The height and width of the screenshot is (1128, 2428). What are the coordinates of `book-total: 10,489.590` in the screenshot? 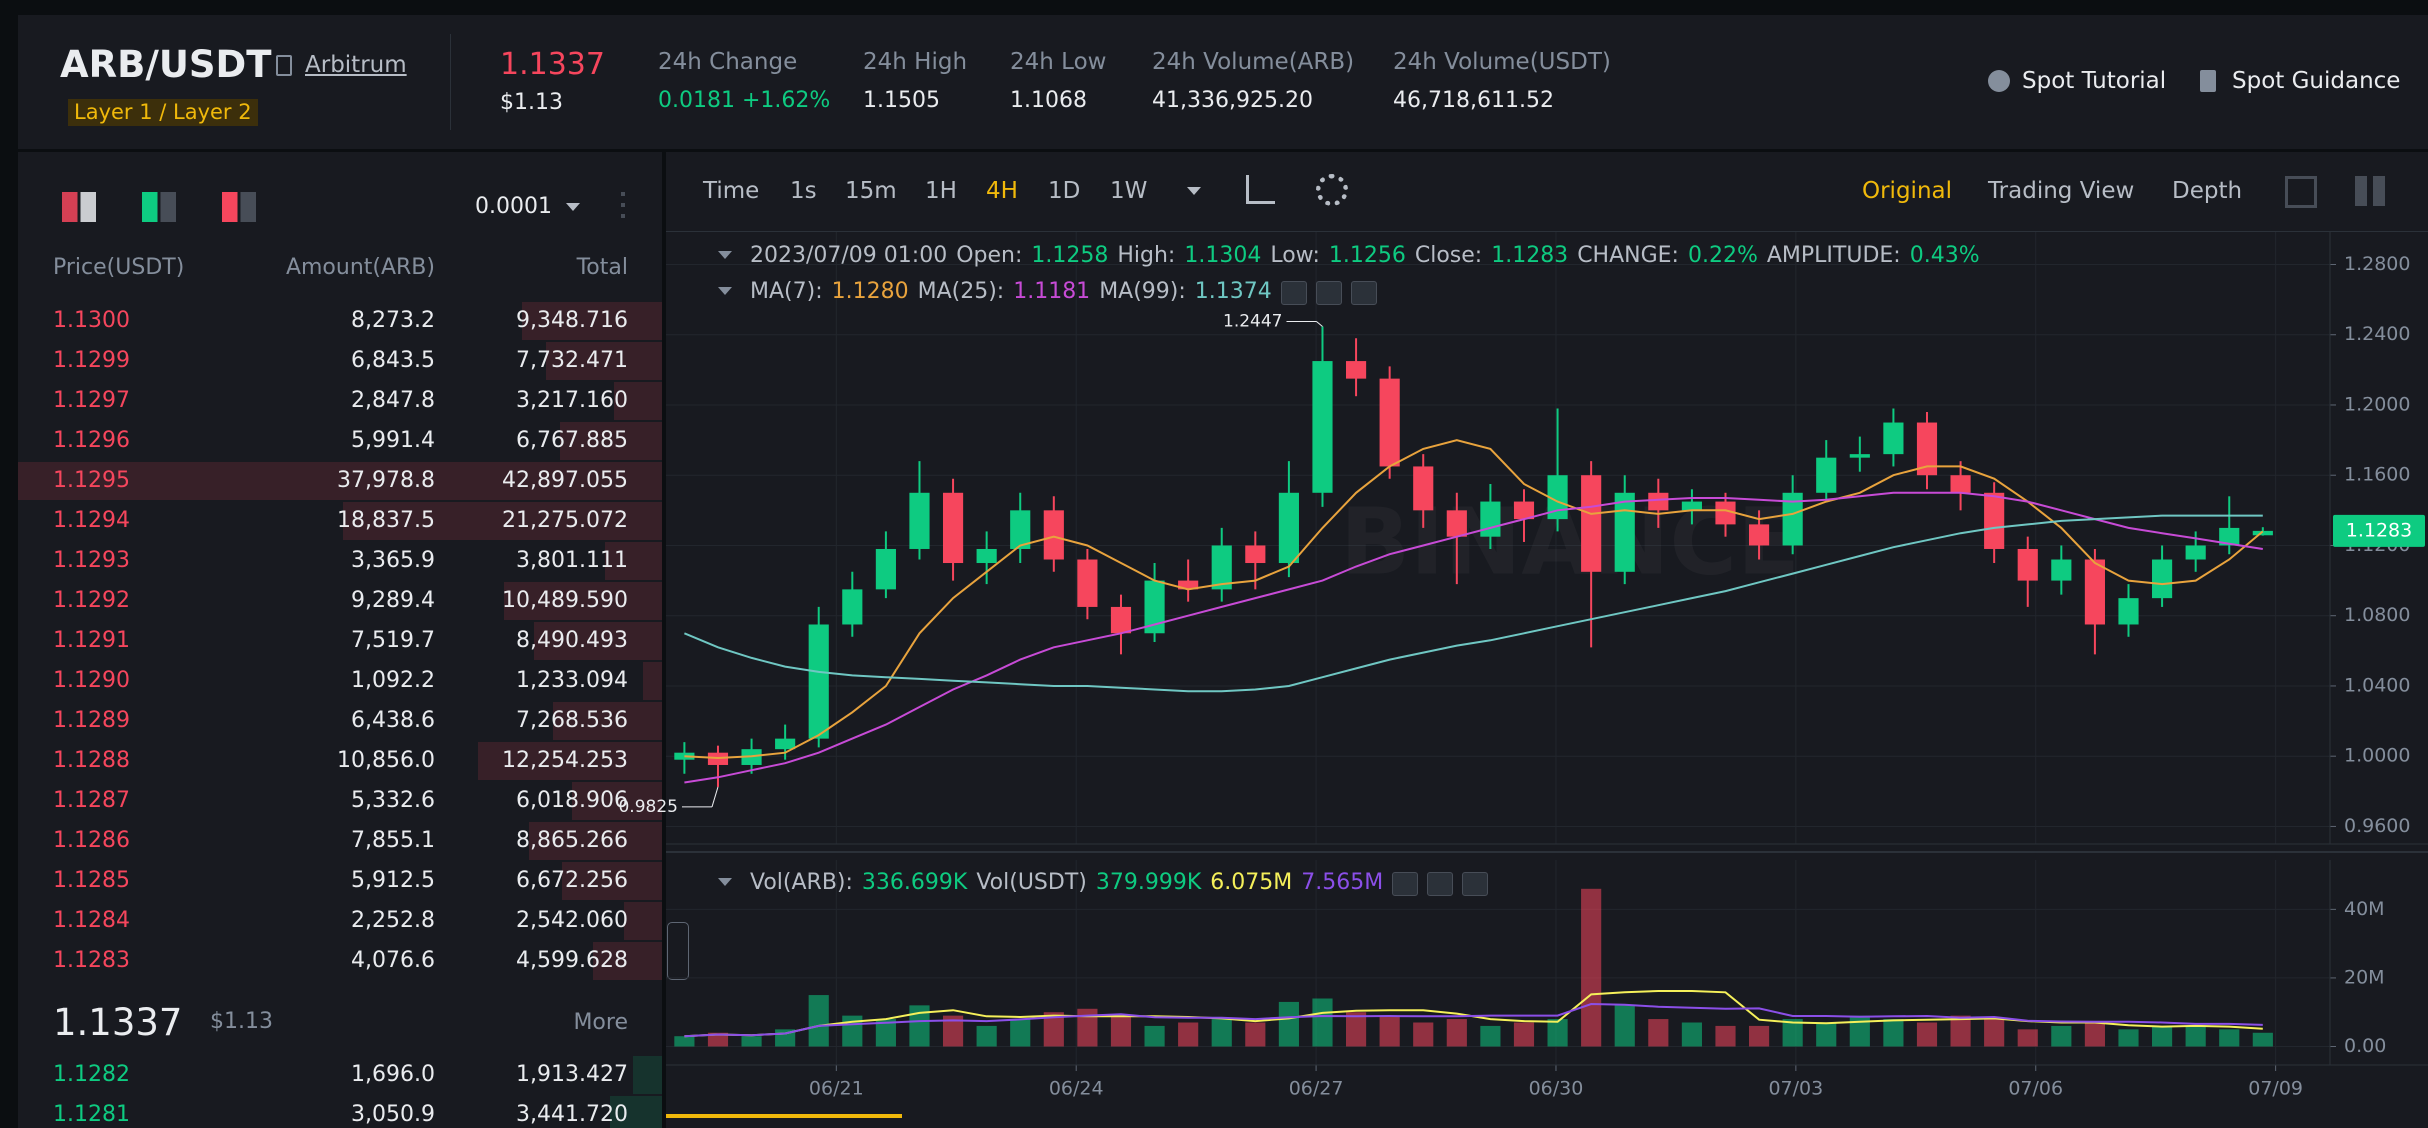 It's located at (565, 600).